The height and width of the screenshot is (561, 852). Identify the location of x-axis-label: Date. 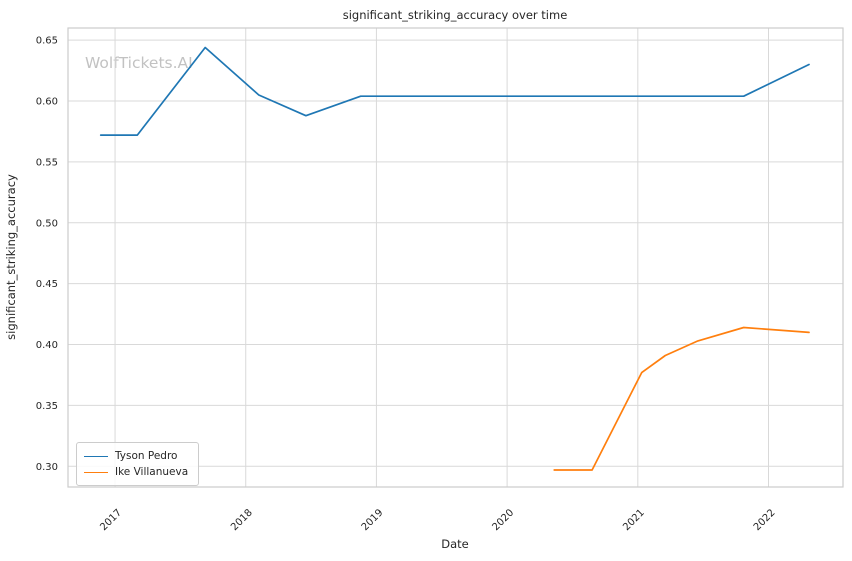
(455, 544).